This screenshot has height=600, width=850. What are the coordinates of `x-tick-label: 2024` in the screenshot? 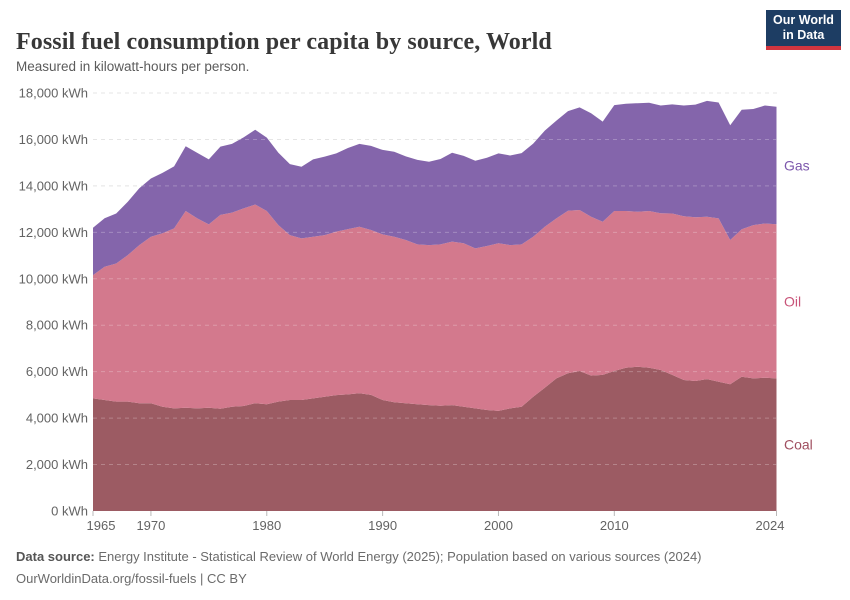 It's located at (770, 525).